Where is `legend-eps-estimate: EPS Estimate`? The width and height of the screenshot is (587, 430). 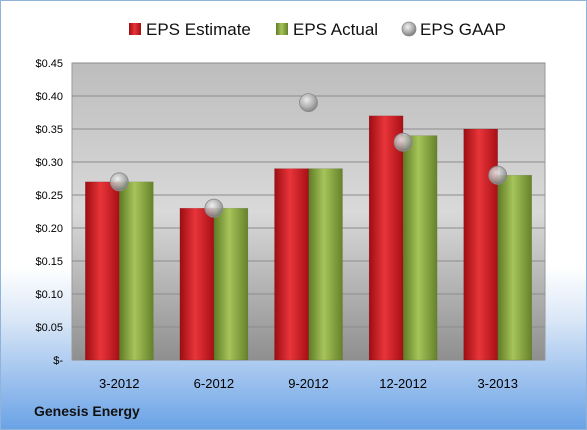
legend-eps-estimate: EPS Estimate is located at coordinates (190, 29).